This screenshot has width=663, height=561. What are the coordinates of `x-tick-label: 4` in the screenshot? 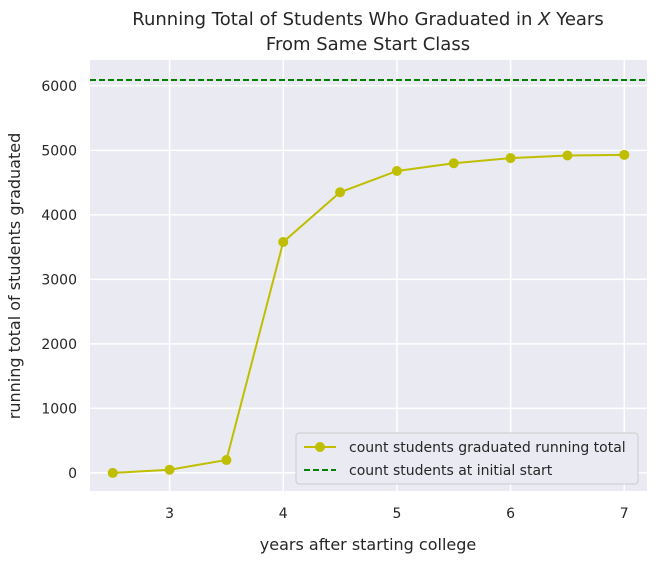 It's located at (283, 514).